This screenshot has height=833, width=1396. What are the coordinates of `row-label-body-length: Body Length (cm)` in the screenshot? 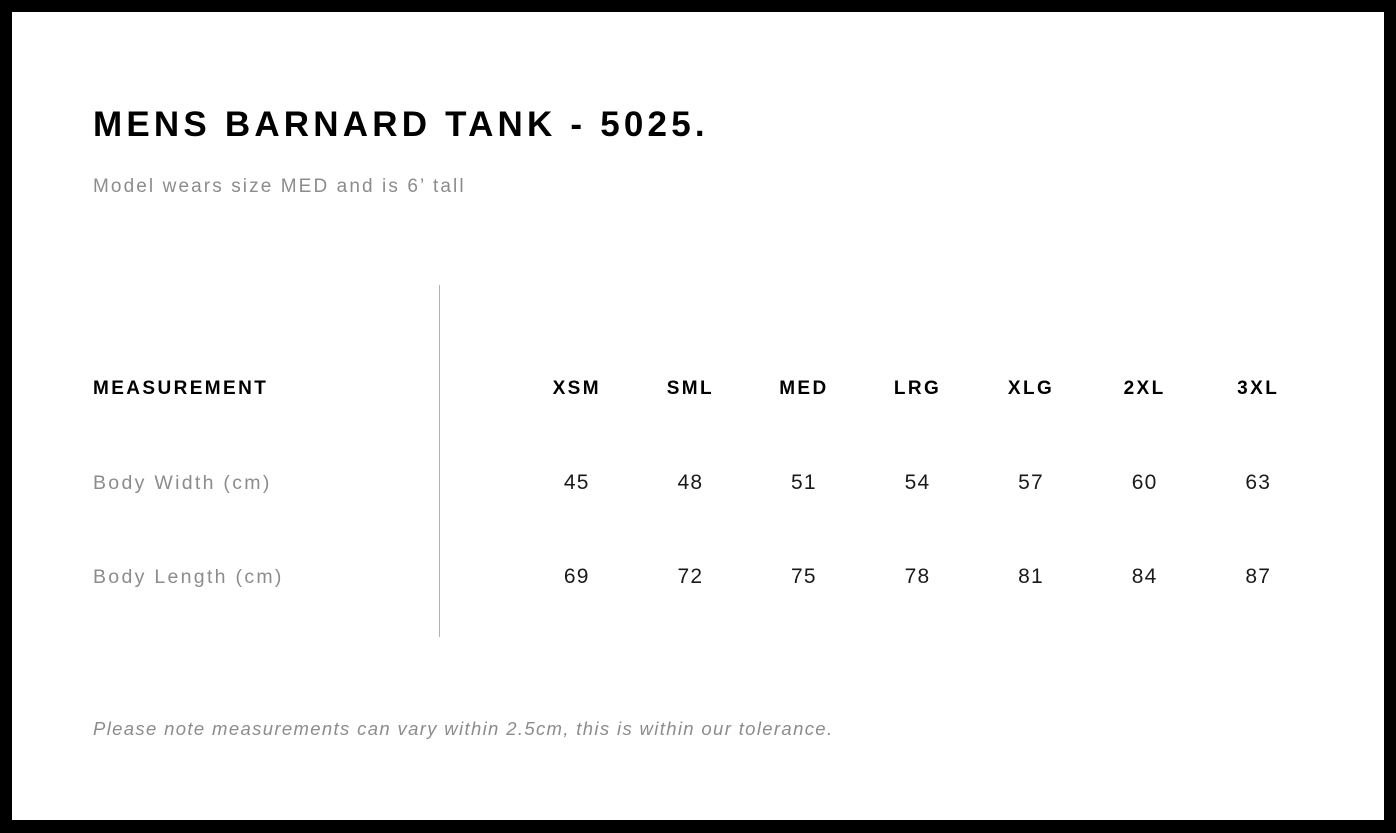 It's located at (188, 576).